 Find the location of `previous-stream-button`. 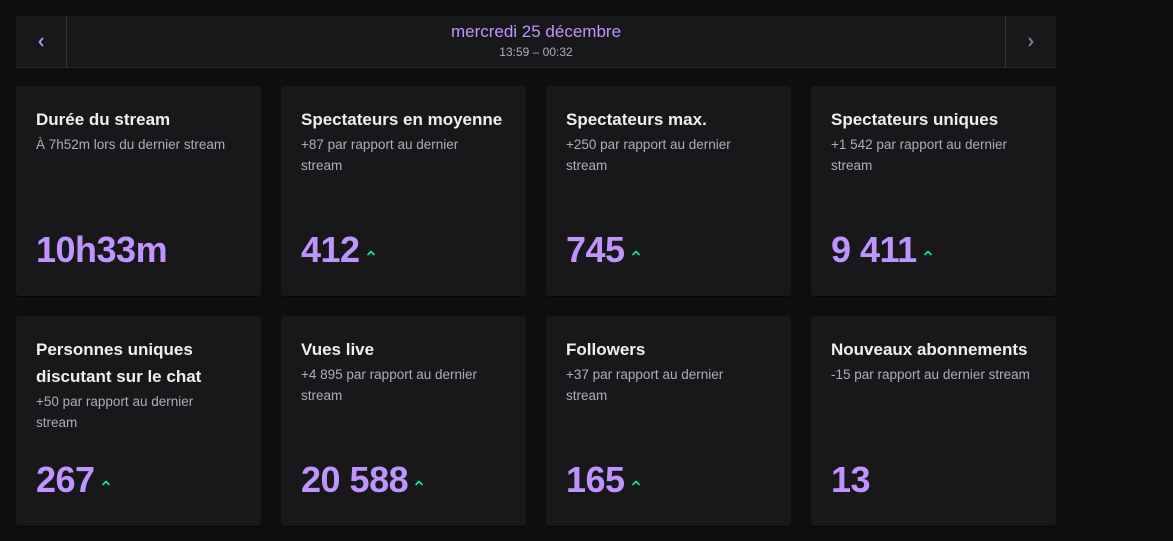

previous-stream-button is located at coordinates (41, 41).